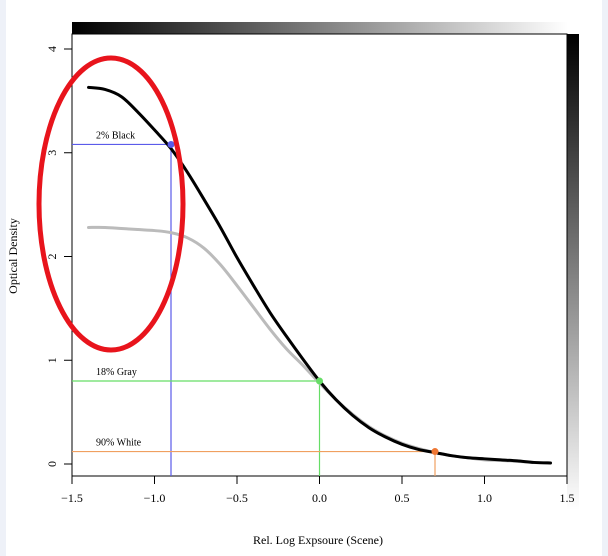 This screenshot has height=556, width=608. I want to click on x-tick-label: 0.5, so click(402, 498).